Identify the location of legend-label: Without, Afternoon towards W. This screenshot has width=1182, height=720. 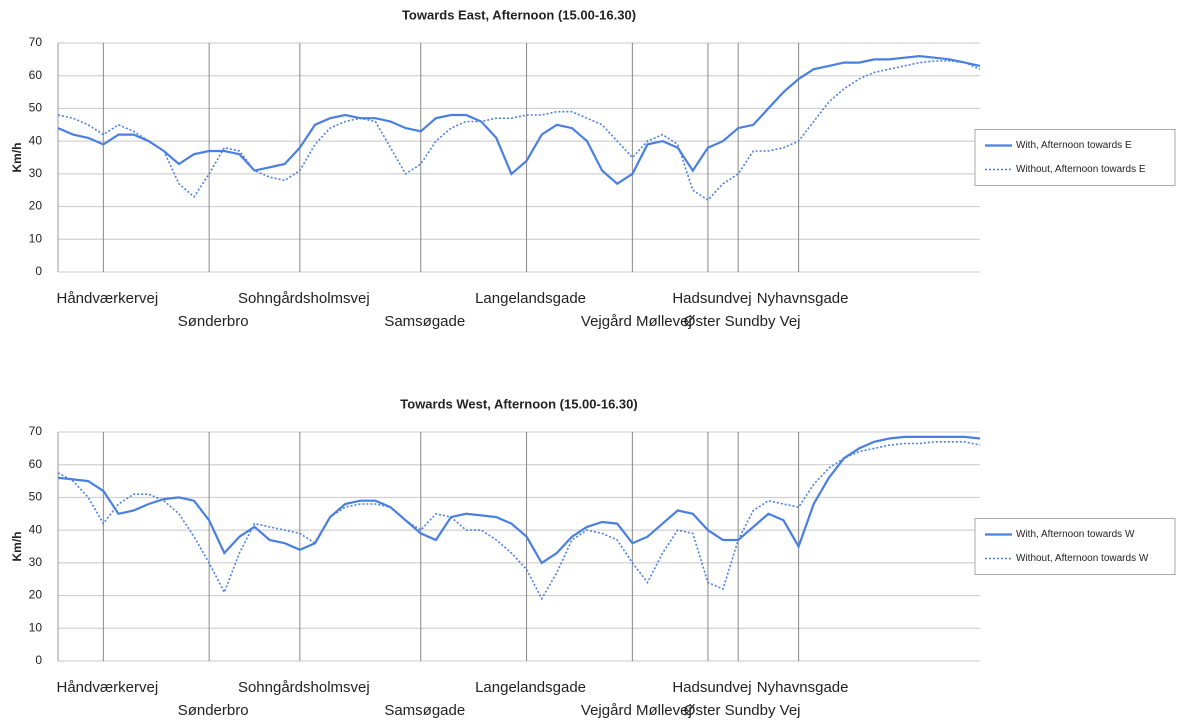
(1082, 558).